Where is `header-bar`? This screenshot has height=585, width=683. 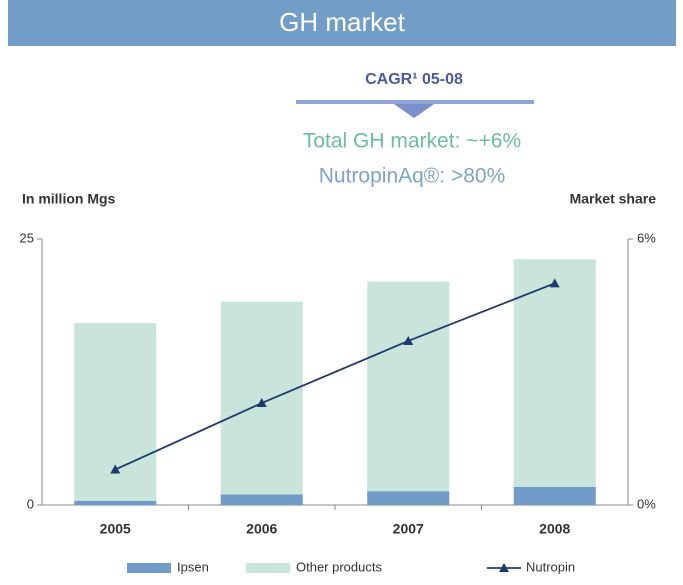 header-bar is located at coordinates (342, 23).